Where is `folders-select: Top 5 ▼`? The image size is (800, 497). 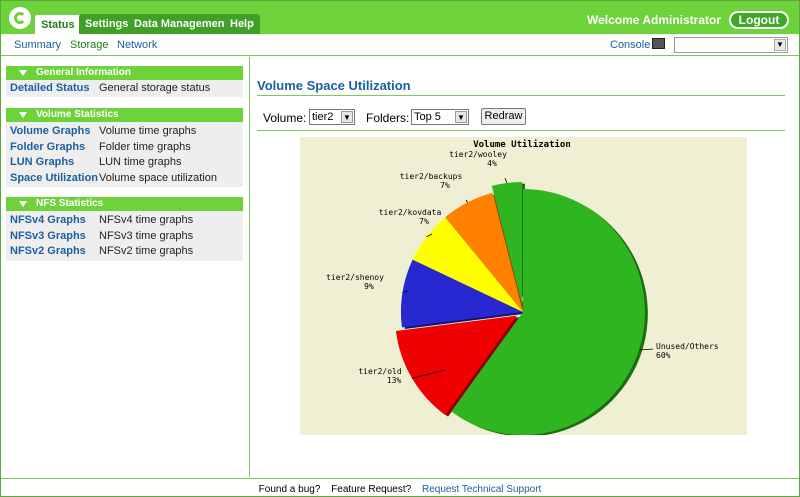
folders-select: Top 5 ▼ is located at coordinates (440, 117).